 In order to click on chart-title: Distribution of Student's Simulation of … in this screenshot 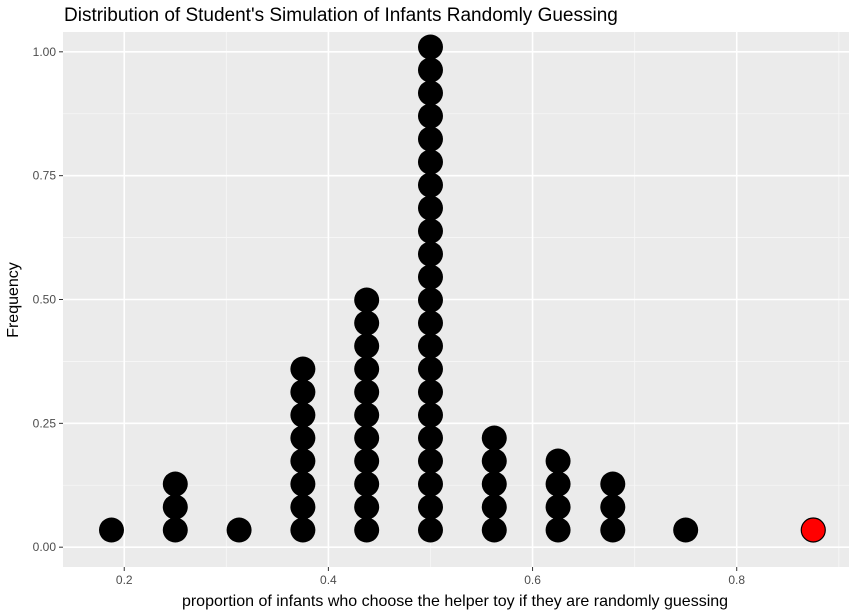, I will do `click(341, 15)`.